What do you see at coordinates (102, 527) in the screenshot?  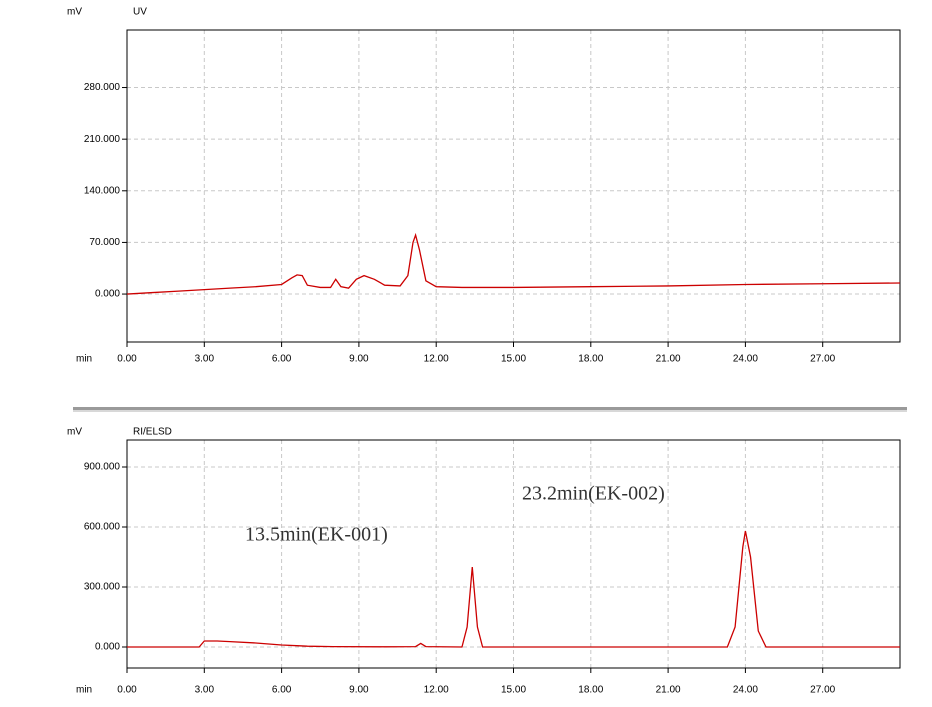 I see `y-tick-label: 600.000` at bounding box center [102, 527].